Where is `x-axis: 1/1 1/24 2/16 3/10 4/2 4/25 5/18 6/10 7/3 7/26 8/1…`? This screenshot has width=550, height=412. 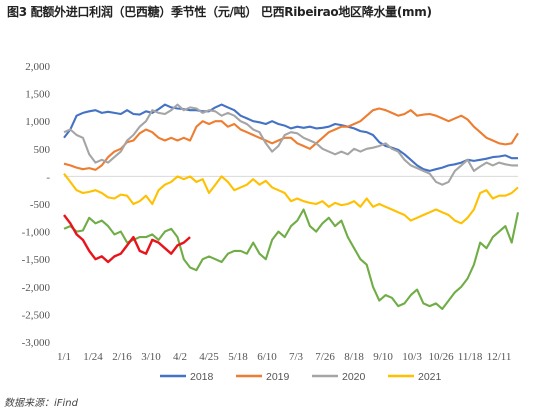 x-axis: 1/1 1/24 2/16 3/10 4/2 4/25 5/18 6/10 7/3 7/26 8/1… is located at coordinates (284, 357).